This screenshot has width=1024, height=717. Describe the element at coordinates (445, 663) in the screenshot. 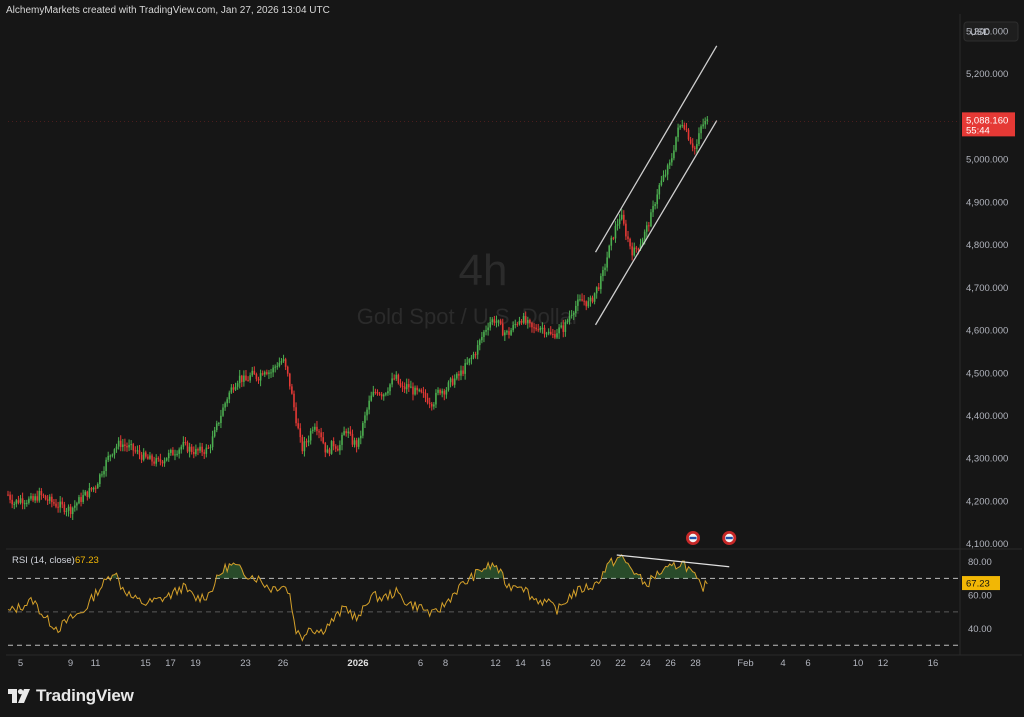

I see `x-tick-label: 8` at that location.